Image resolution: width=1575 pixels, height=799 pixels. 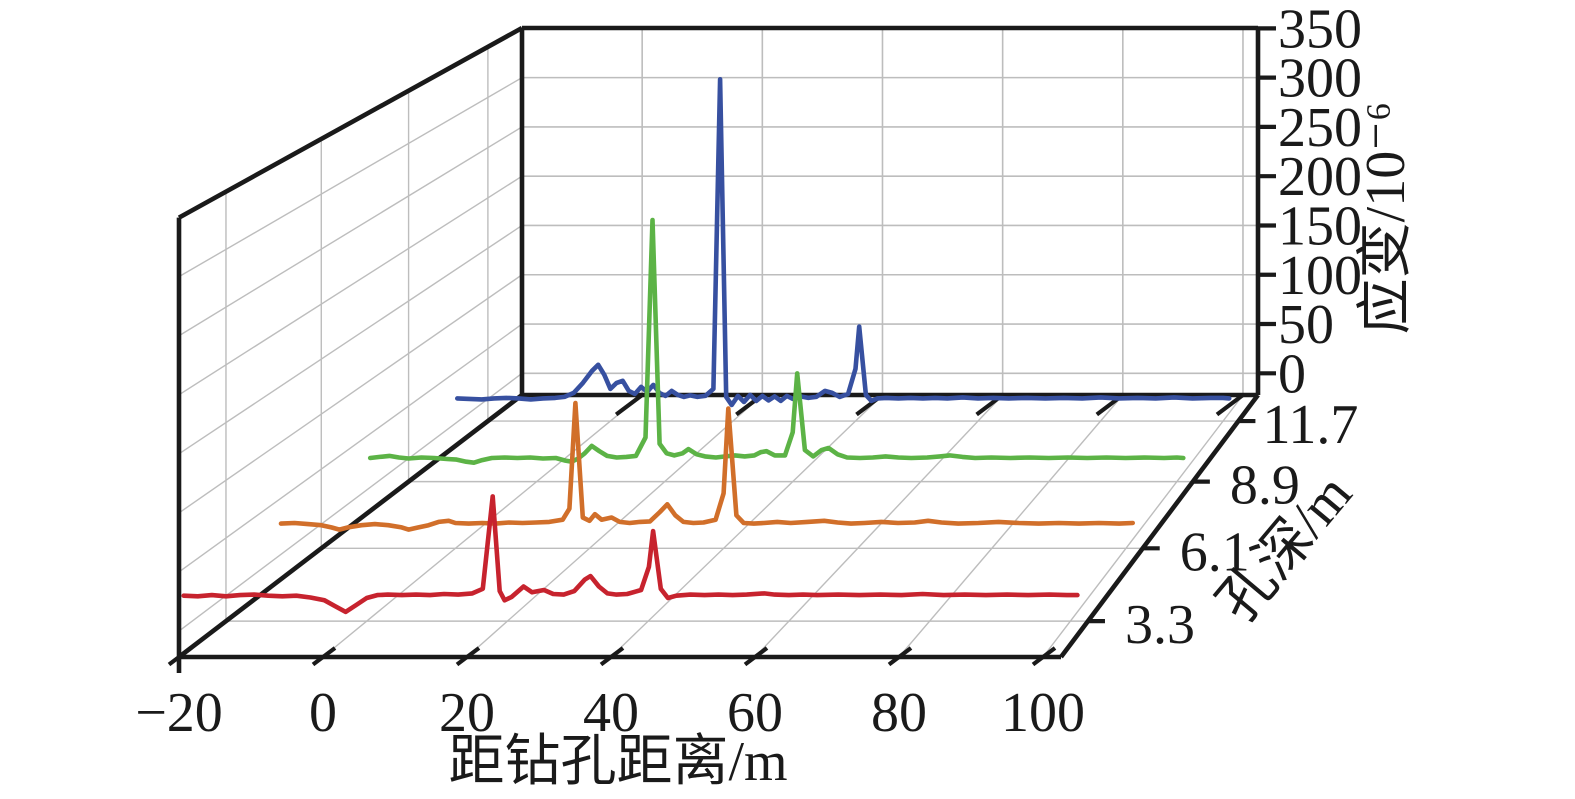 I want to click on z-axis-title: 应变/10⁻⁶, so click(x=1386, y=218).